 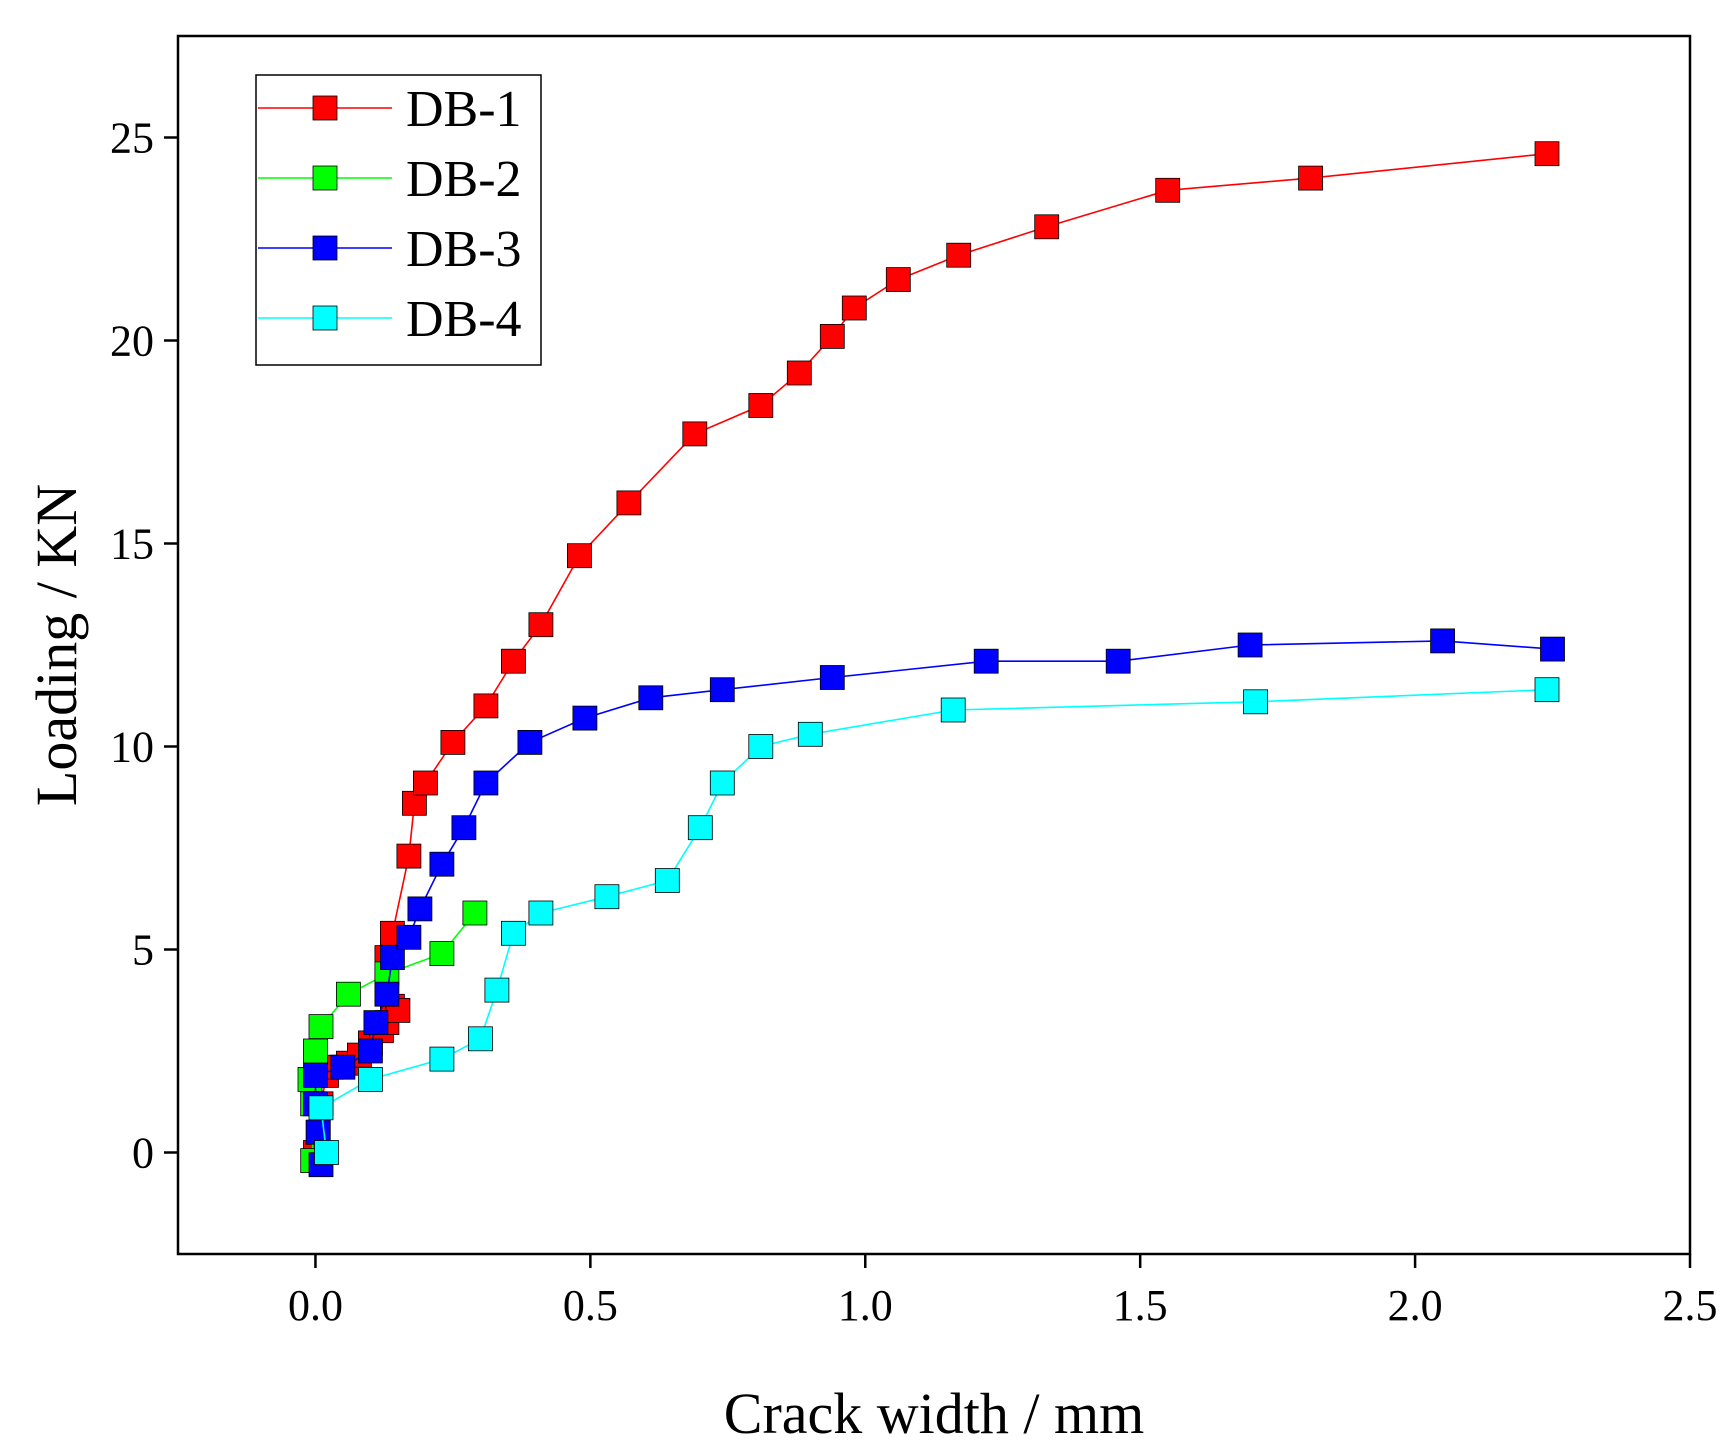 What do you see at coordinates (1003, 1292) in the screenshot?
I see `x-axis-ticks: 0.0 0.5 1.0 1.5 2.0 2.5` at bounding box center [1003, 1292].